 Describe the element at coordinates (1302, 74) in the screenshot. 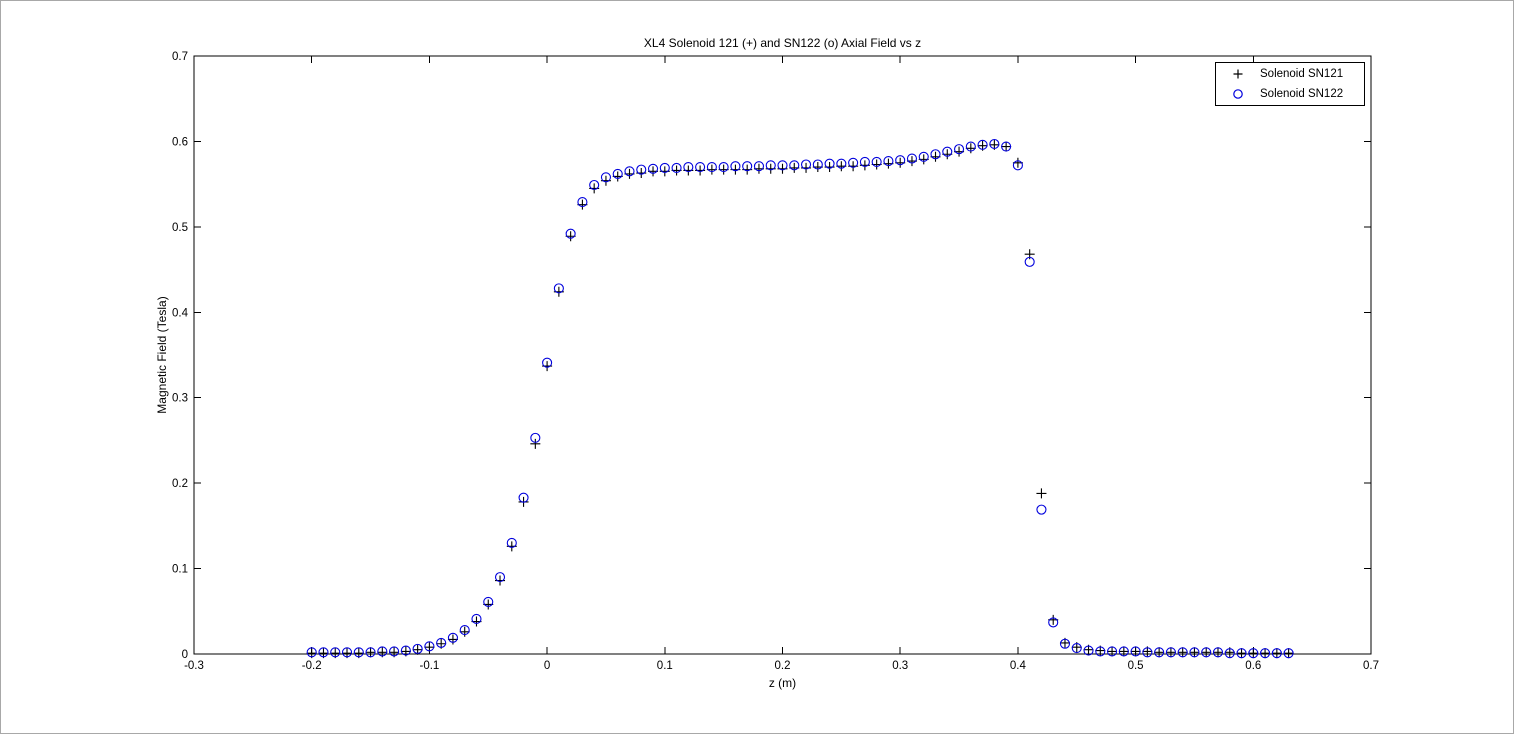

I see `legend-label-sn121: Solenoid SN121` at that location.